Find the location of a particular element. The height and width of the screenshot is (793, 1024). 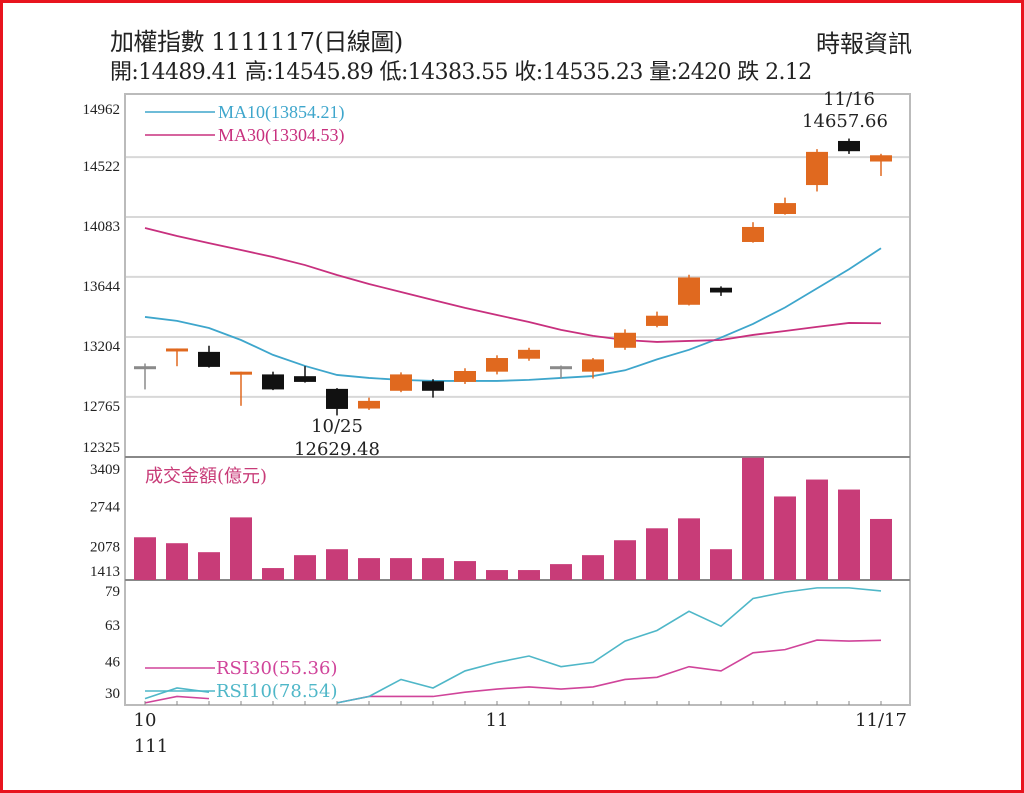

x-tick-label: 11/17 is located at coordinates (881, 720).